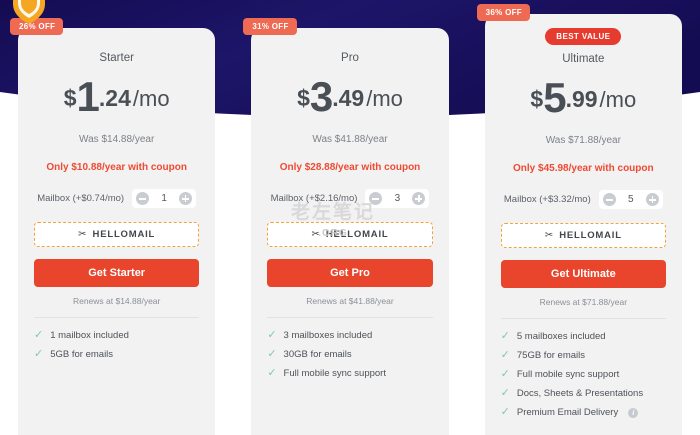 This screenshot has height=435, width=700. I want to click on coupon-note-ultimate: Only $45.98/year with coupon, so click(583, 168).